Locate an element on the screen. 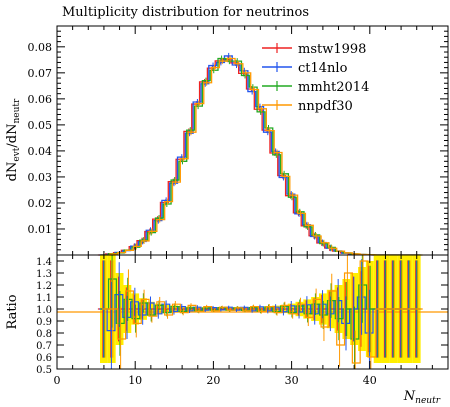  y-tick-label: 0.05 is located at coordinates (40, 125).